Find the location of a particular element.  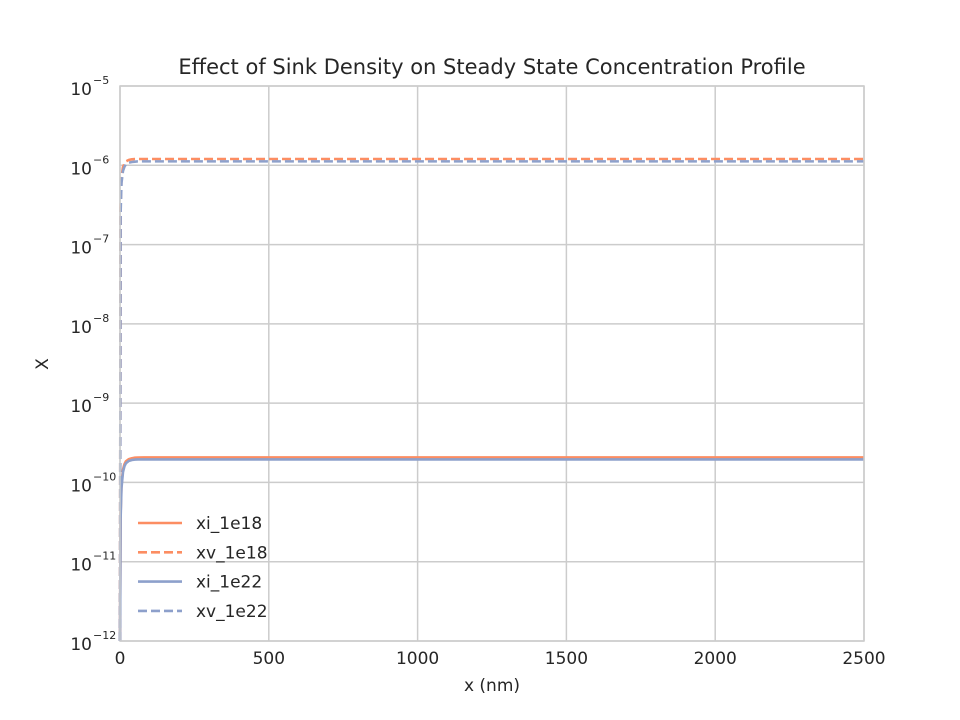

legend-entry-xv_1e22: xv_1e22 is located at coordinates (203, 612).